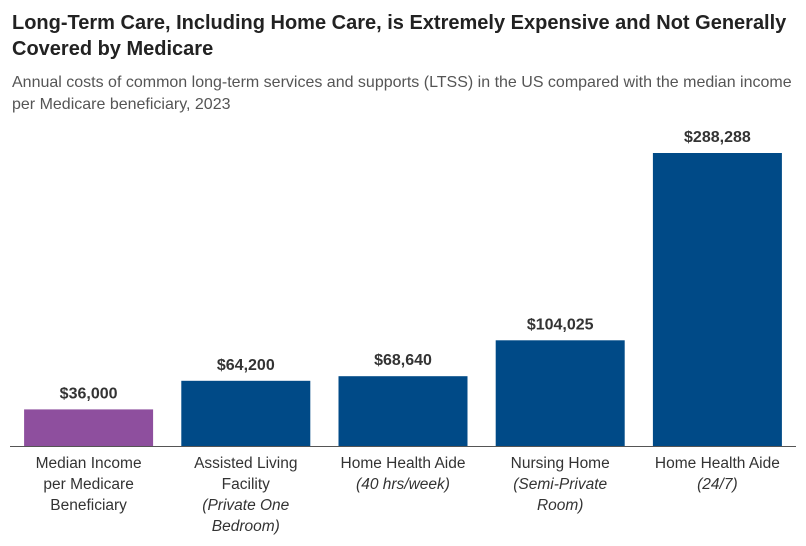 The width and height of the screenshot is (806, 546). I want to click on category-note-4-line-1: (Semi-Private, so click(560, 484).